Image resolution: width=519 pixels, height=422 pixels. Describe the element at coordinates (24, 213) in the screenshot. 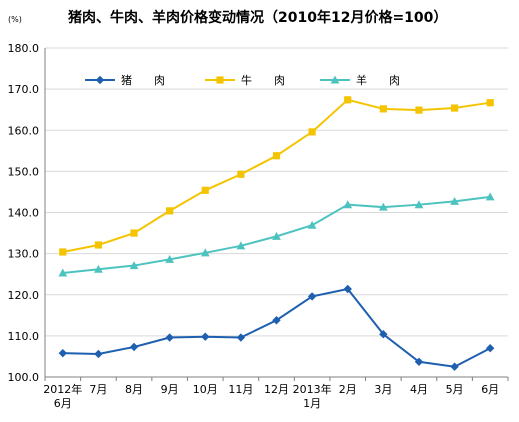

I see `y-tick-label: 140.0` at that location.